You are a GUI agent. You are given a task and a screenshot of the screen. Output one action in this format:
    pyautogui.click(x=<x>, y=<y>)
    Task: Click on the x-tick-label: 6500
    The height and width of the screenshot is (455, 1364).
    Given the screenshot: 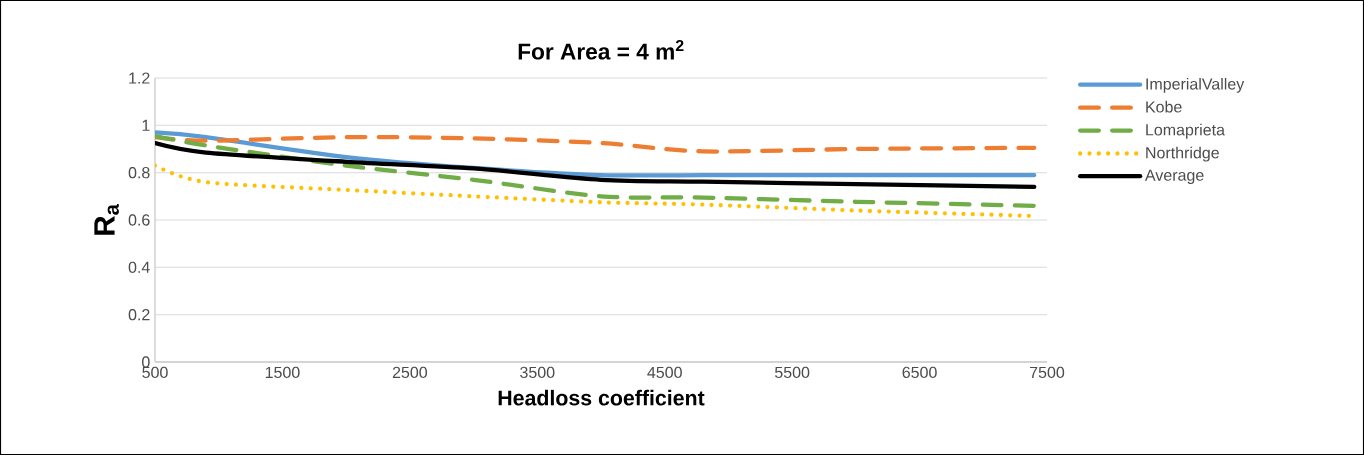 What is the action you would take?
    pyautogui.click(x=919, y=372)
    